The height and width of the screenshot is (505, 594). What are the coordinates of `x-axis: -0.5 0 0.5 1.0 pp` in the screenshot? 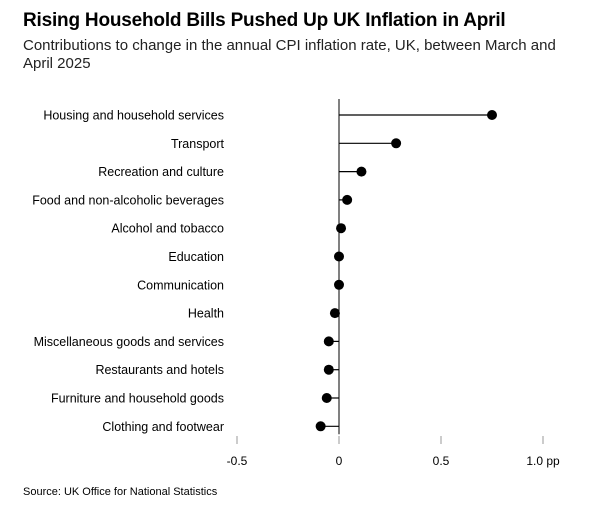 It's located at (393, 452).